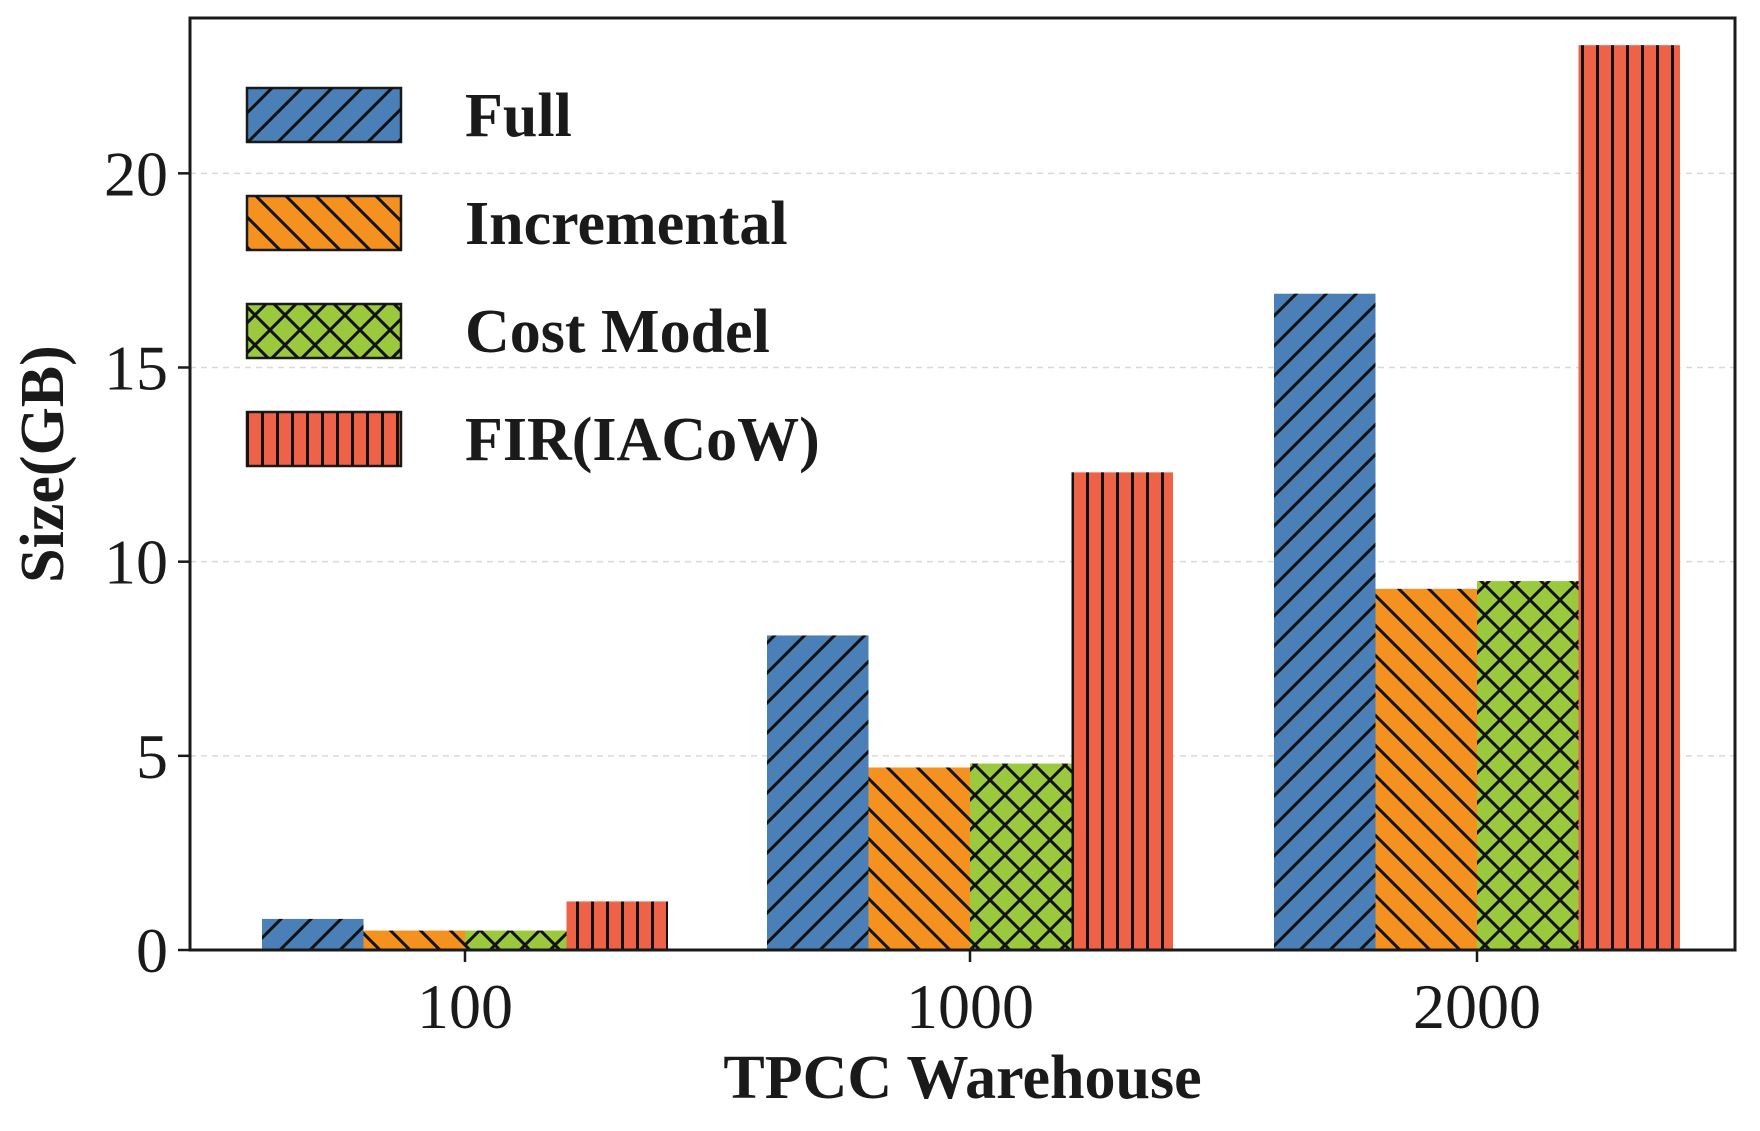 The height and width of the screenshot is (1131, 1760). Describe the element at coordinates (1528, 765) in the screenshot. I see `bar-cost-model-2000` at that location.